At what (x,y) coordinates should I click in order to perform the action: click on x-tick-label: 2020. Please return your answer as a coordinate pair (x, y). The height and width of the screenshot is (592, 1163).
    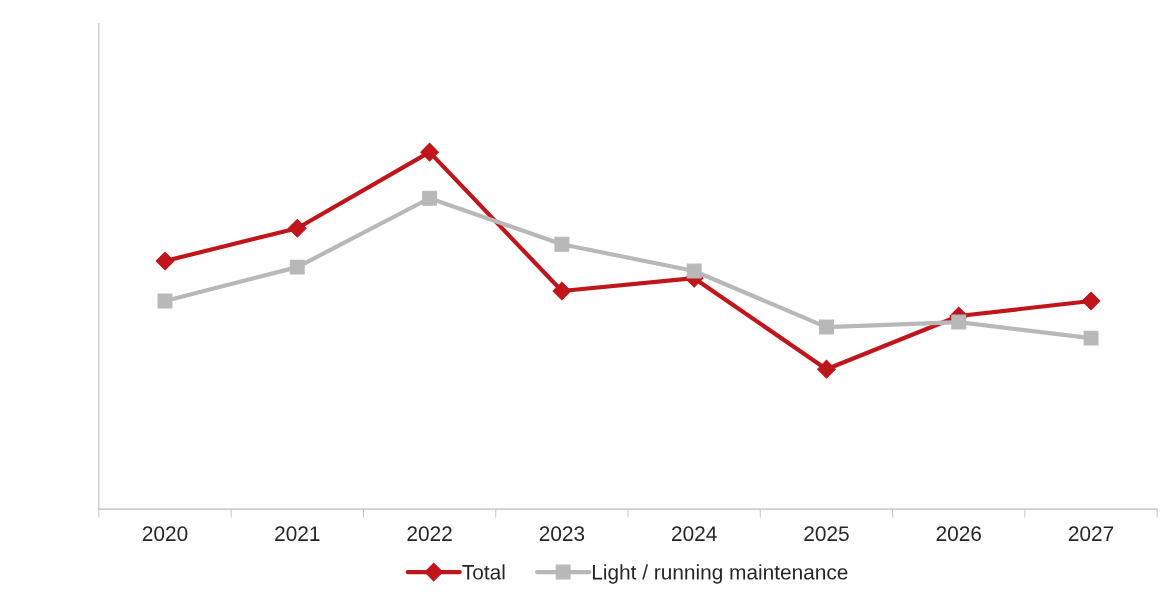
    Looking at the image, I should click on (165, 534).